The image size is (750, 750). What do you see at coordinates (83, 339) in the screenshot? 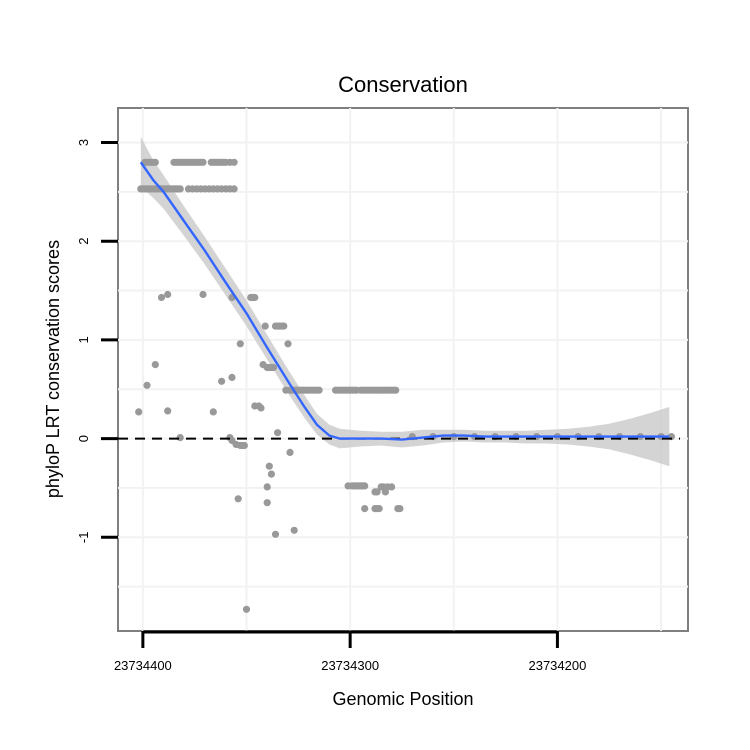
I see `y-tick-label: 1` at bounding box center [83, 339].